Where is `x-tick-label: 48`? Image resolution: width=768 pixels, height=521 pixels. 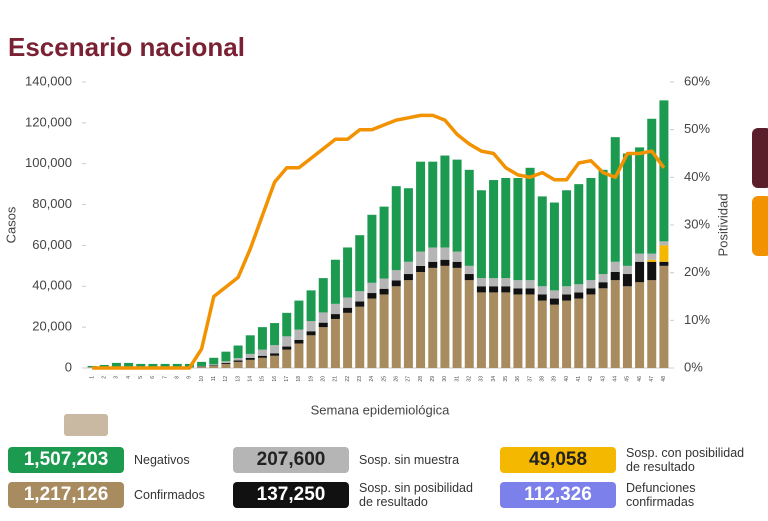
x-tick-label: 48 is located at coordinates (664, 379).